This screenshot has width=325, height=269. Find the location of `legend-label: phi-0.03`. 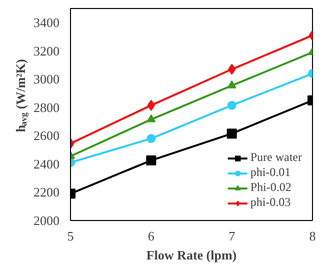

legend-label: phi-0.03 is located at coordinates (270, 202).